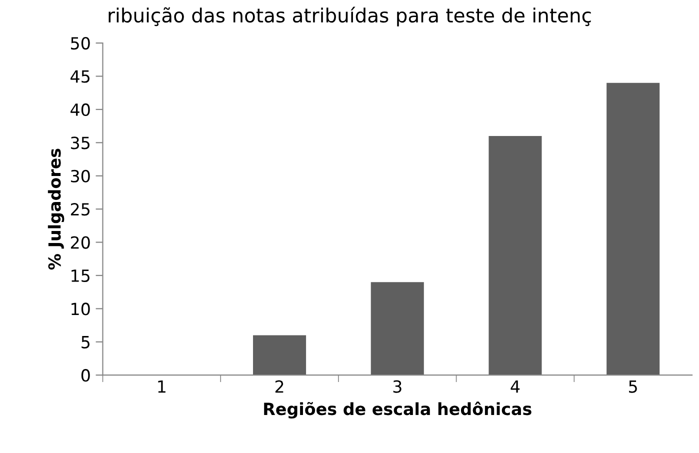 The height and width of the screenshot is (453, 699). I want to click on y-axis-title: % Julgadores, so click(56, 209).